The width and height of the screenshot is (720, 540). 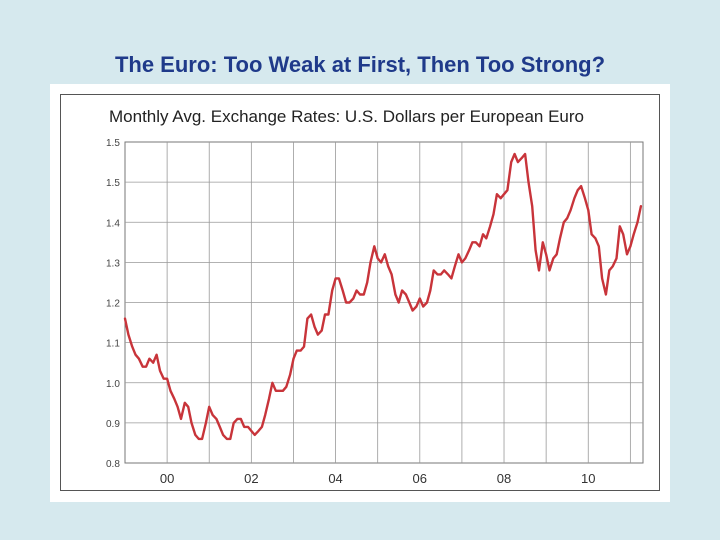 What do you see at coordinates (113, 263) in the screenshot?
I see `y-tick-label: 1.3` at bounding box center [113, 263].